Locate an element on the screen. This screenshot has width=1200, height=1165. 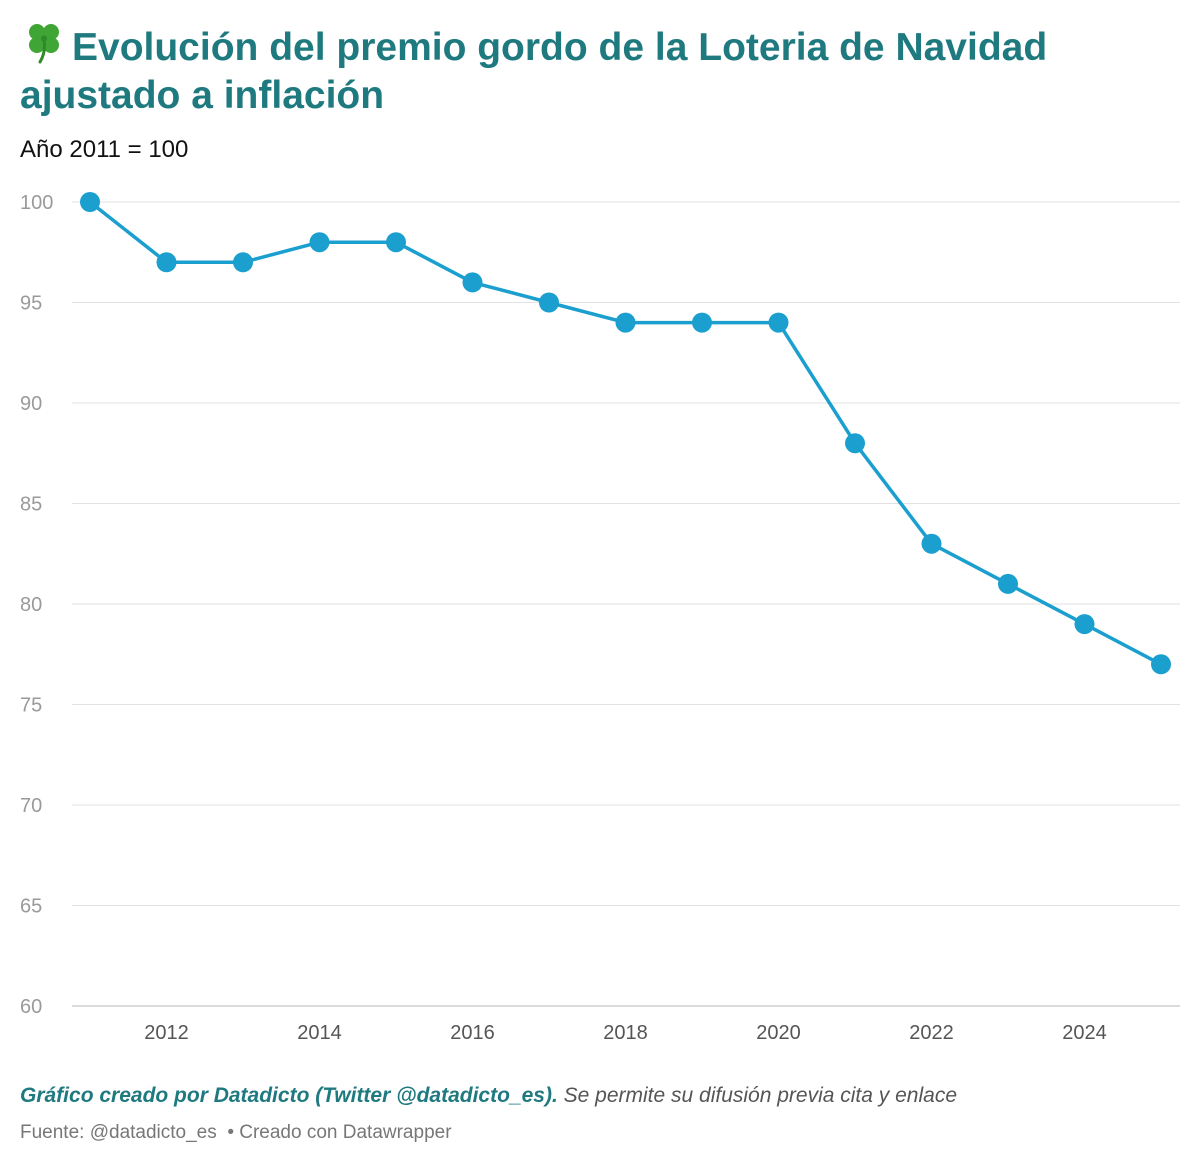
x-tick-label: 2020 is located at coordinates (778, 1033).